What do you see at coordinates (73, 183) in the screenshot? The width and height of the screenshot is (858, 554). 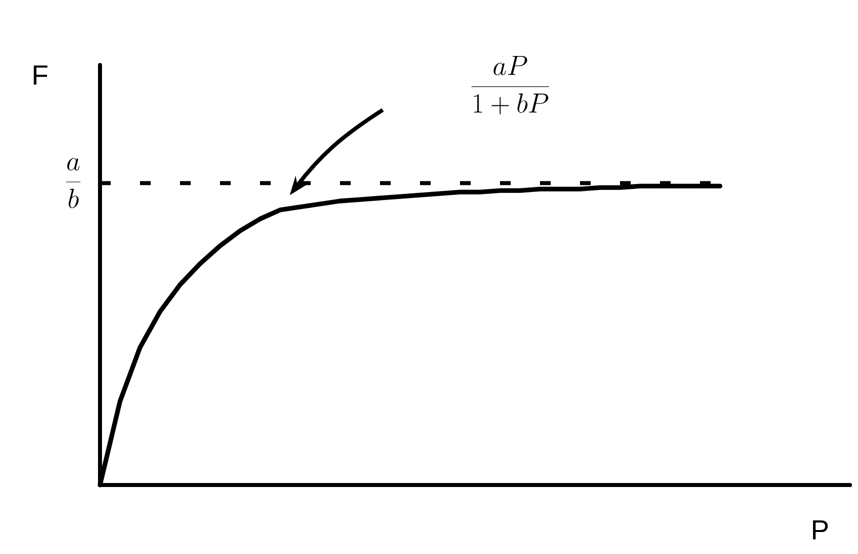 I see `ref-line-label: $\frac{a}{b}$` at bounding box center [73, 183].